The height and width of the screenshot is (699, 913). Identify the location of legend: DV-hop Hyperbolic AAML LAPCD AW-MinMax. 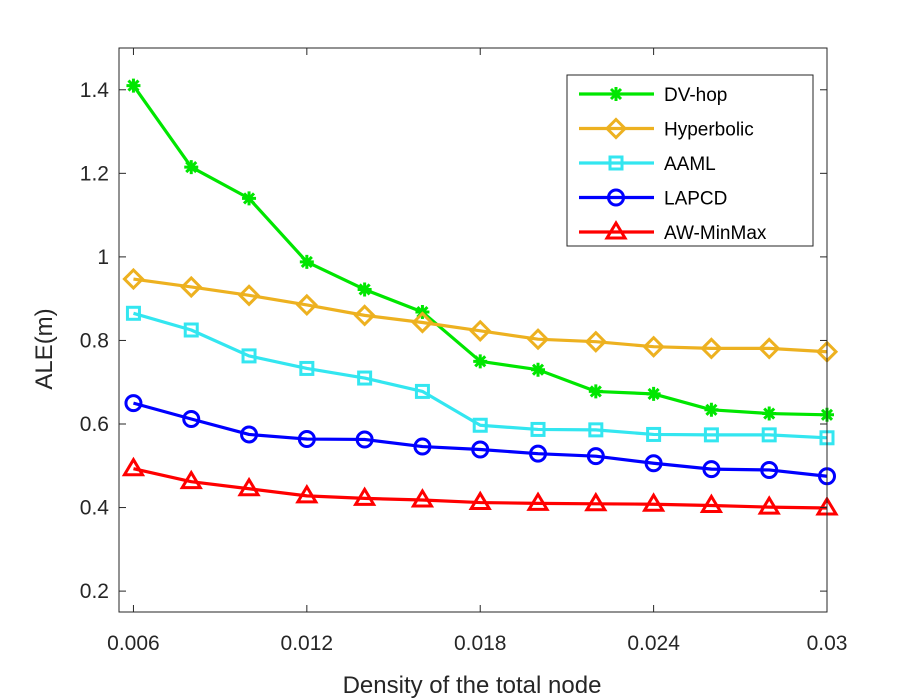
(690, 160).